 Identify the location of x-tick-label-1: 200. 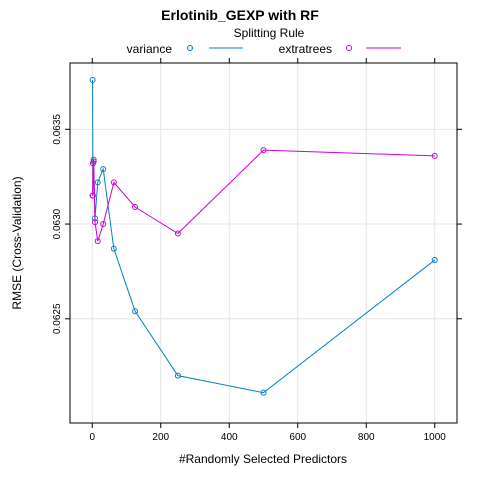
(160, 437).